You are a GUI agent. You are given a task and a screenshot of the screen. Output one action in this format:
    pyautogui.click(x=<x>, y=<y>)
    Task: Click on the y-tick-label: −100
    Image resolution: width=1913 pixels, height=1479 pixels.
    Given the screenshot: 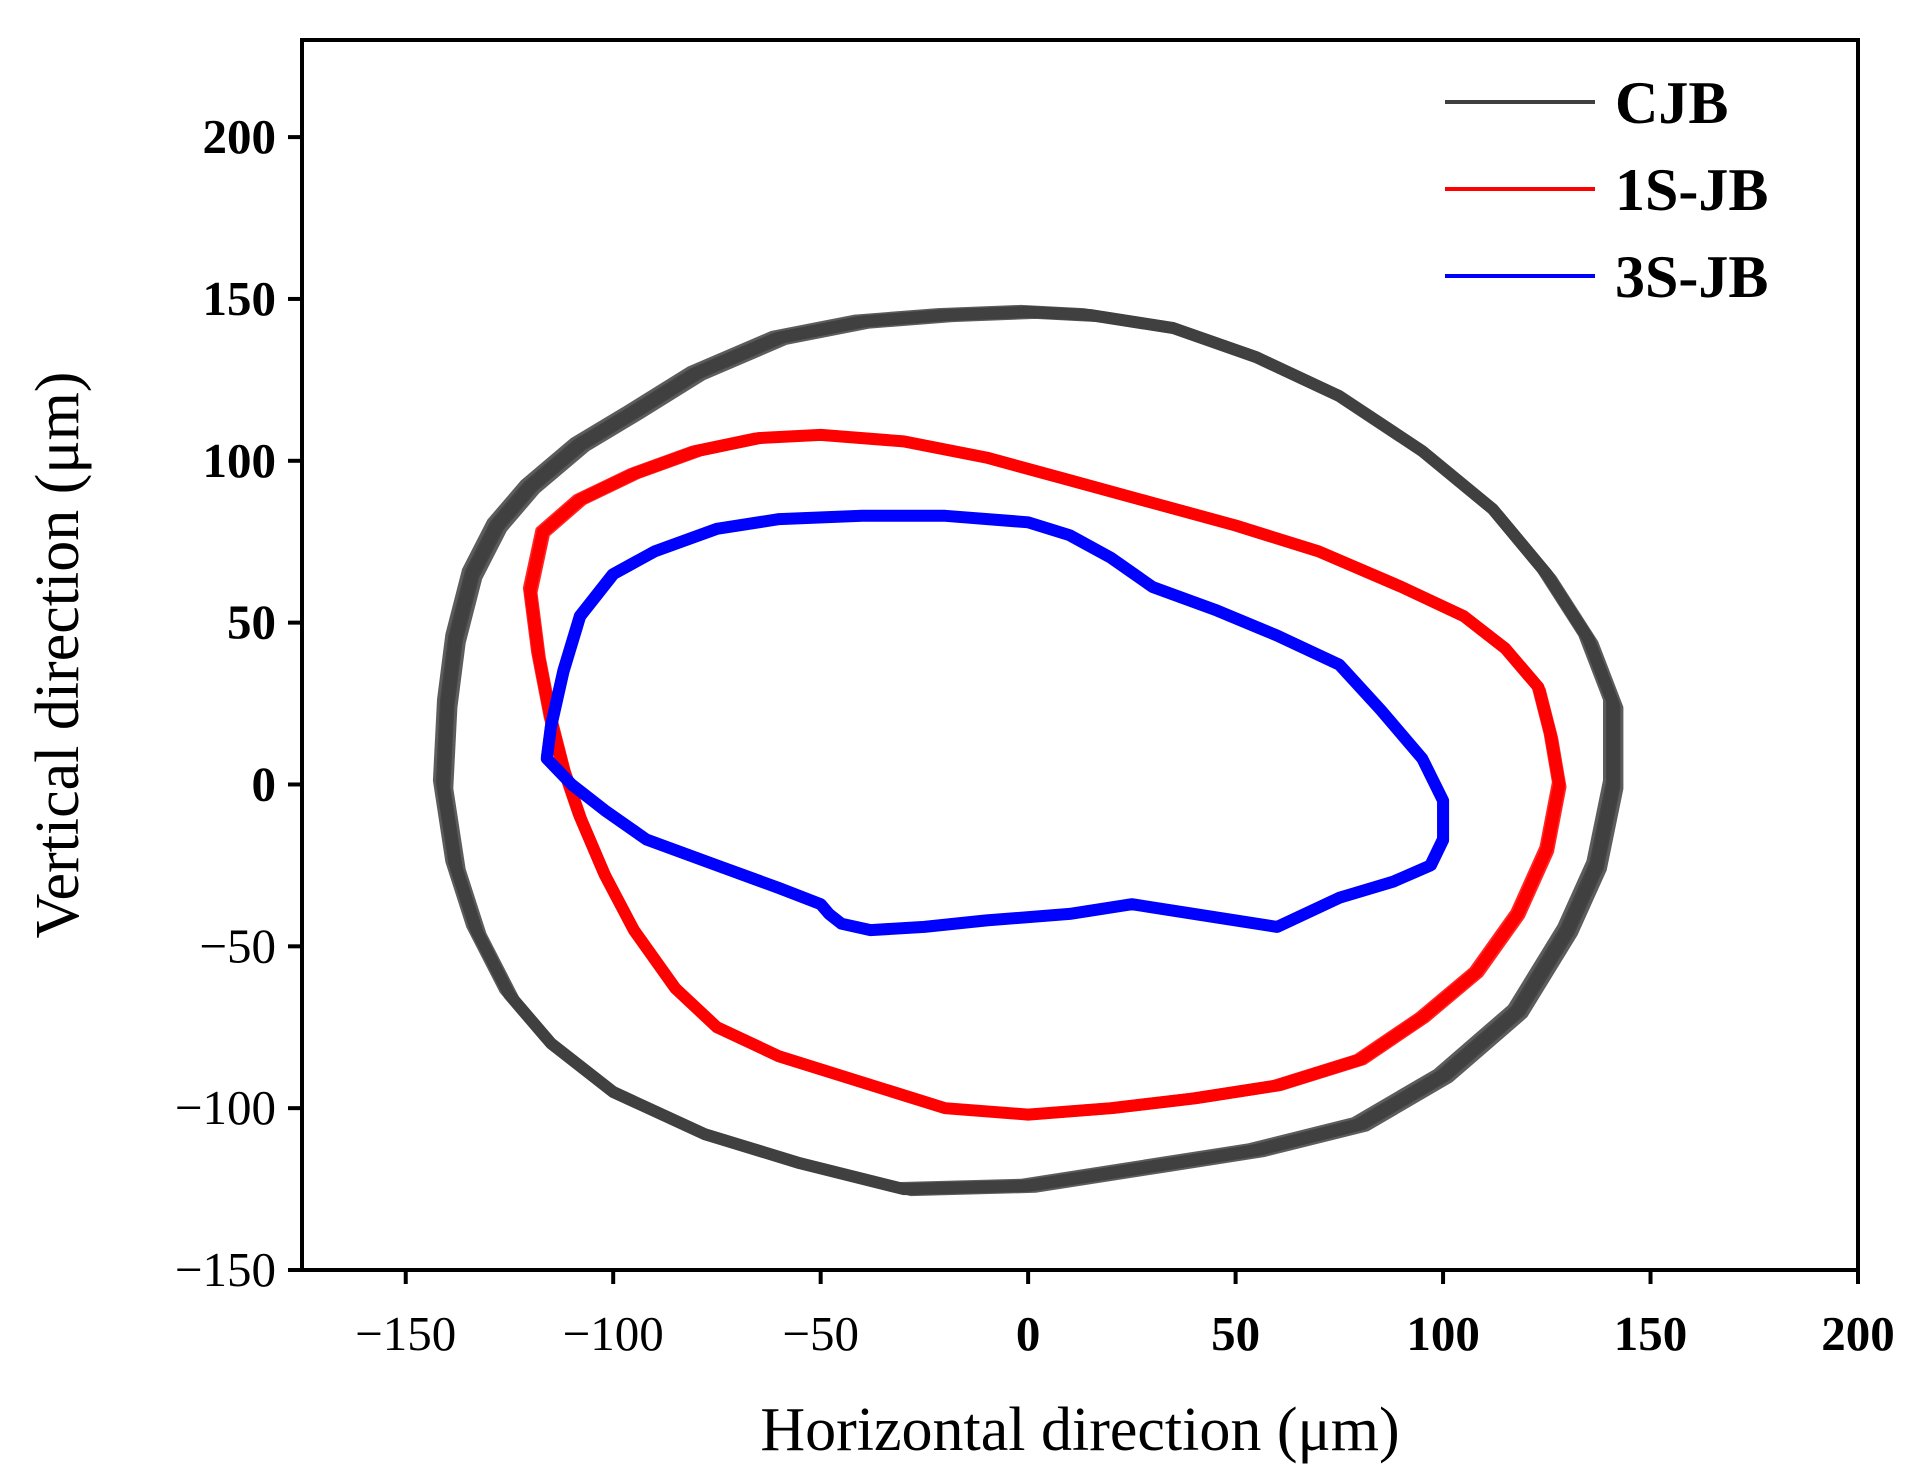 What is the action you would take?
    pyautogui.click(x=225, y=1107)
    